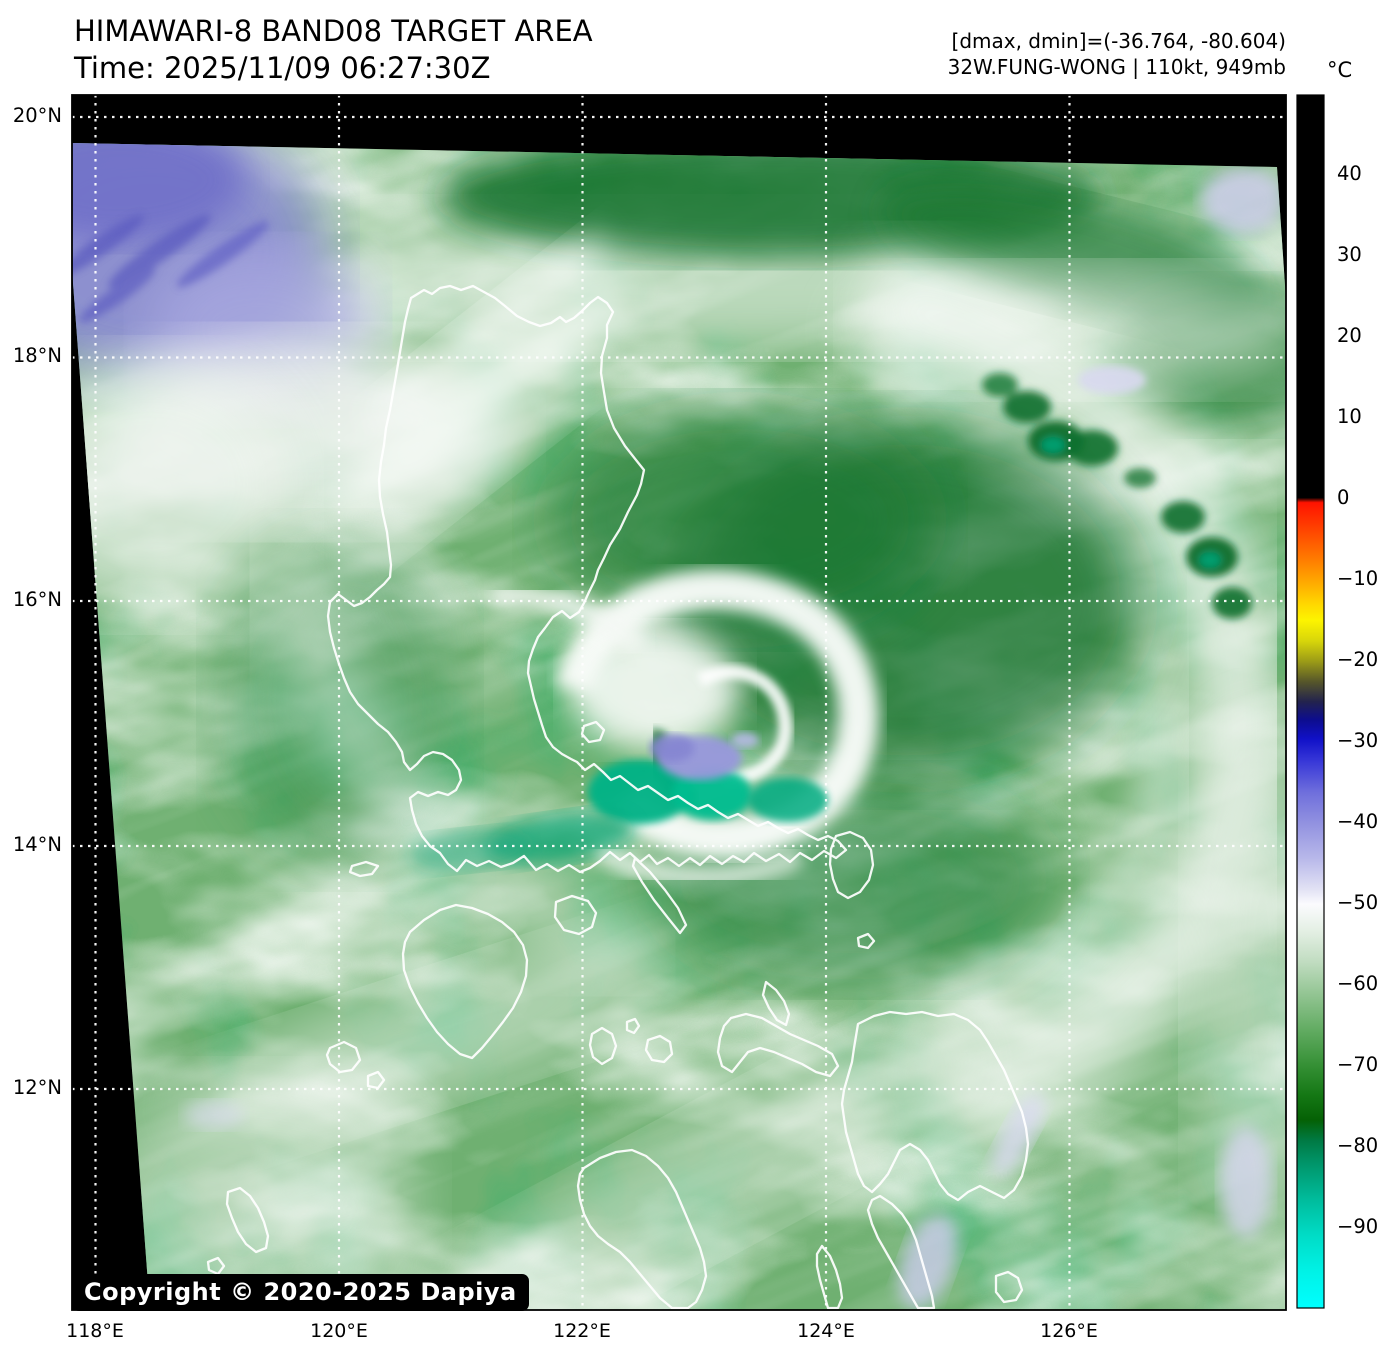 The height and width of the screenshot is (1359, 1390). Describe the element at coordinates (1116, 67) in the screenshot. I see `storm-readout: 32W.FUNG-WONG | 110kt, 949mb` at that location.